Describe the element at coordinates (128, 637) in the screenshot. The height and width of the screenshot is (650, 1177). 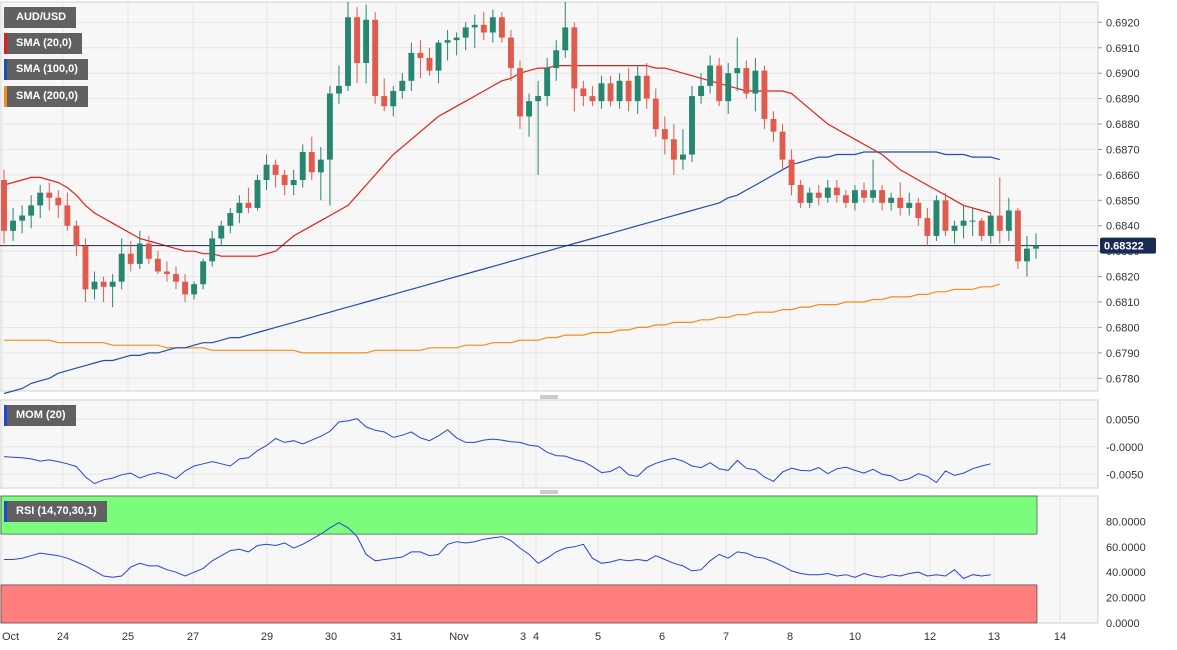
I see `x-tick-label: 25` at that location.